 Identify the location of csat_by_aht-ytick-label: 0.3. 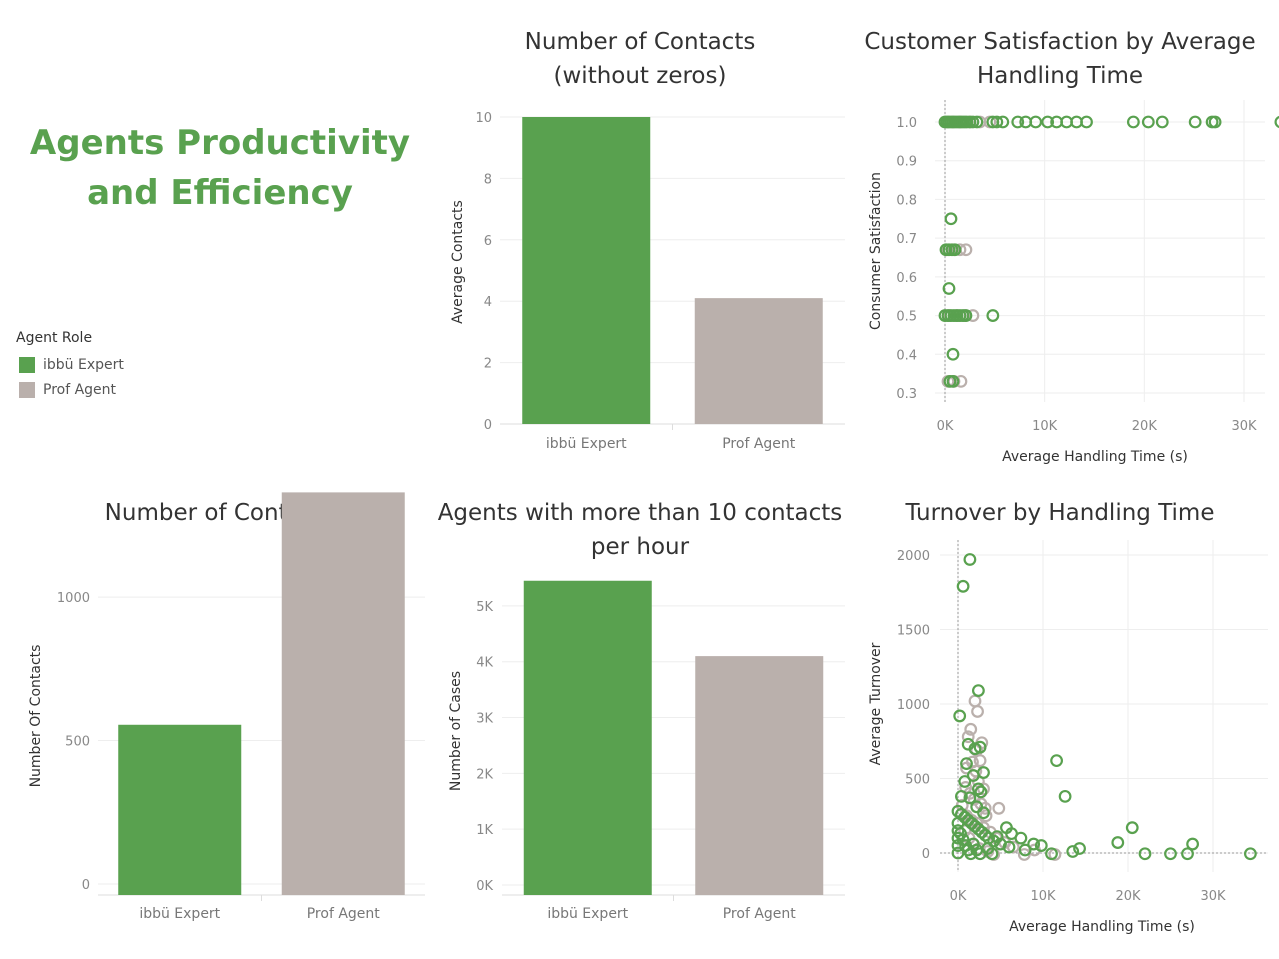
(906, 394).